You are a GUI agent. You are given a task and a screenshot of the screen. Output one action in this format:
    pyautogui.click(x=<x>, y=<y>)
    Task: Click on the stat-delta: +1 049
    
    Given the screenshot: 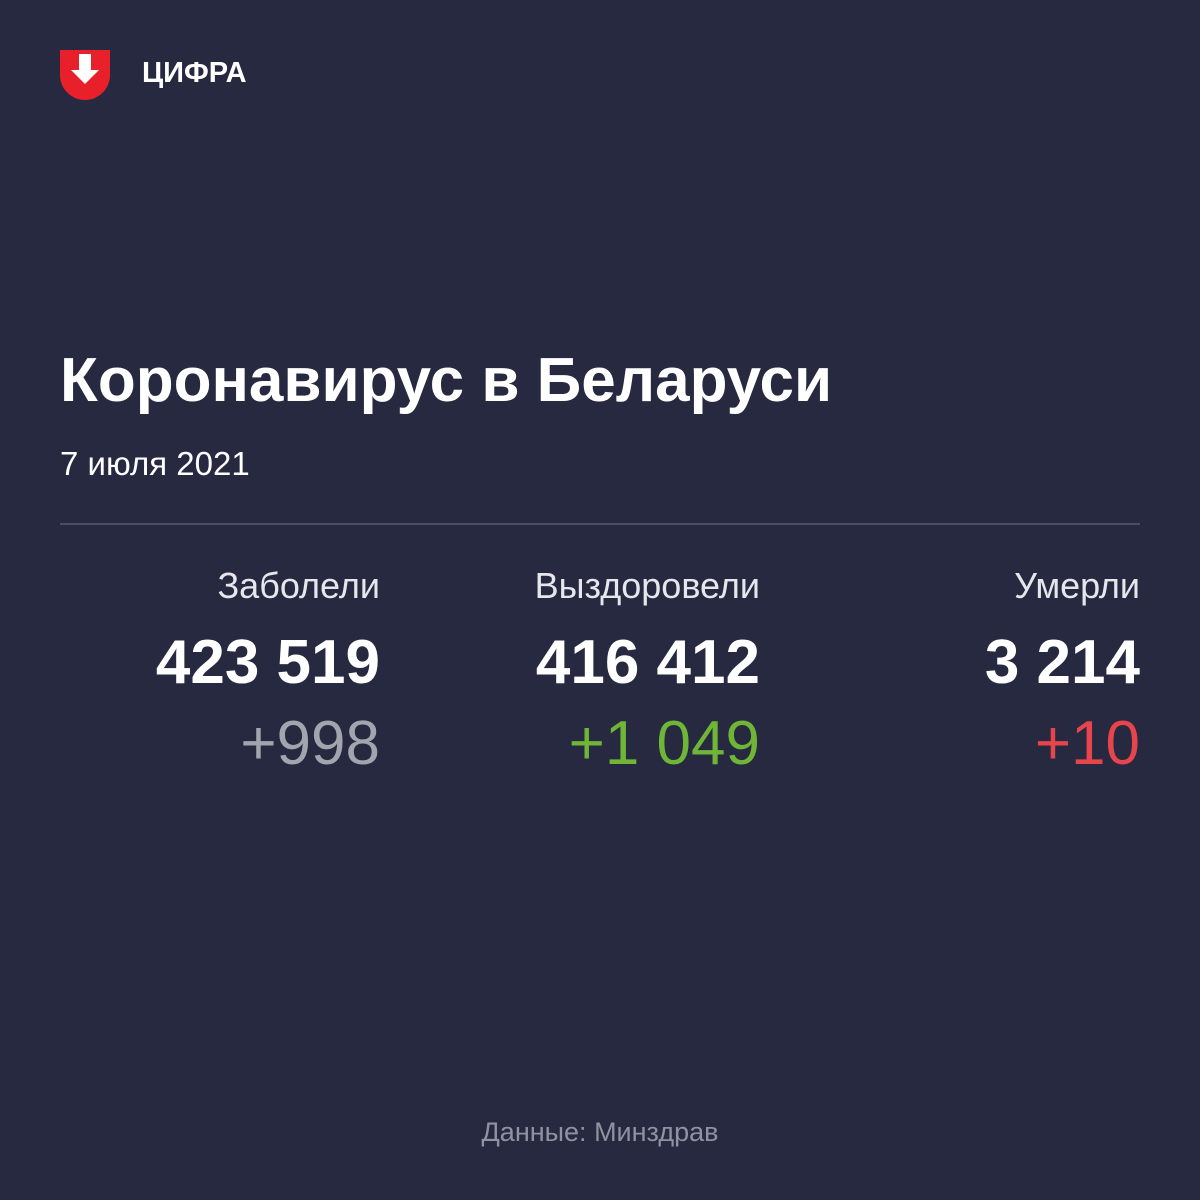 What is the action you would take?
    pyautogui.click(x=664, y=743)
    